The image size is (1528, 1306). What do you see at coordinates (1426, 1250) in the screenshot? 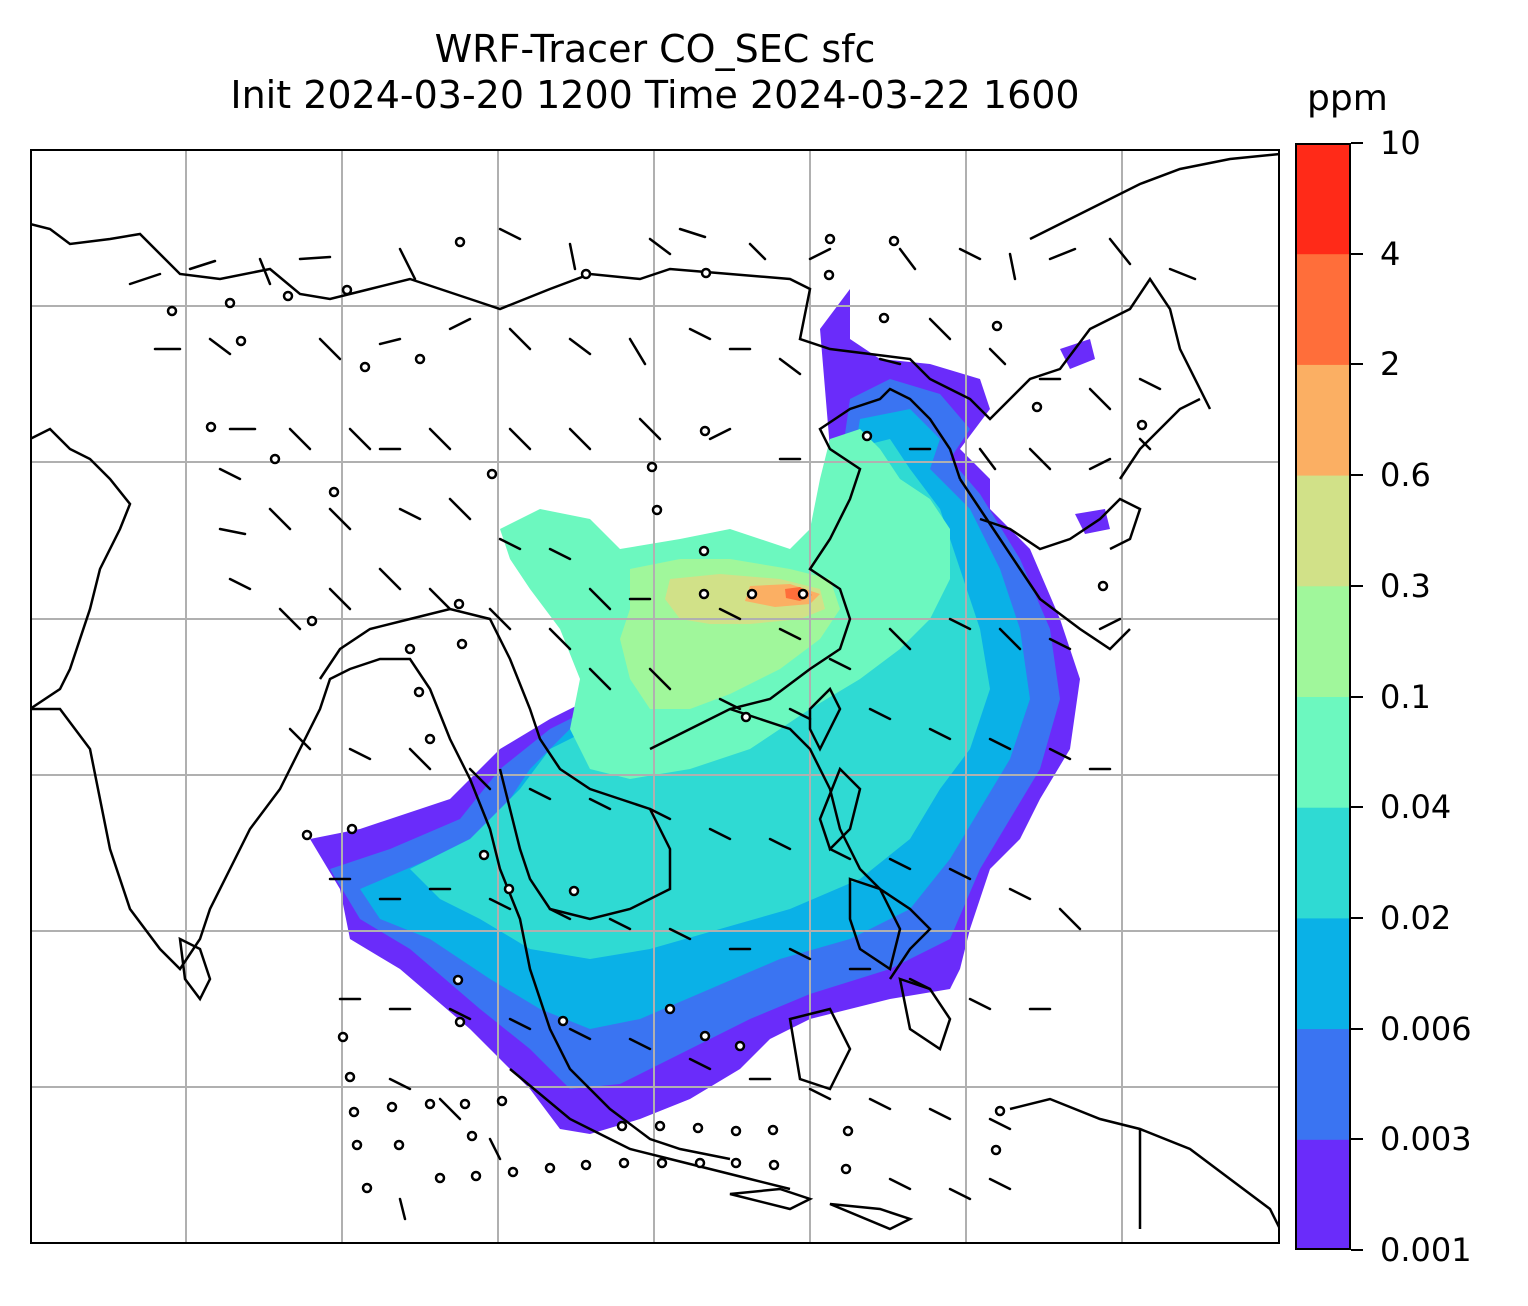
I see `colorbar-tick-label: 0.001` at bounding box center [1426, 1250].